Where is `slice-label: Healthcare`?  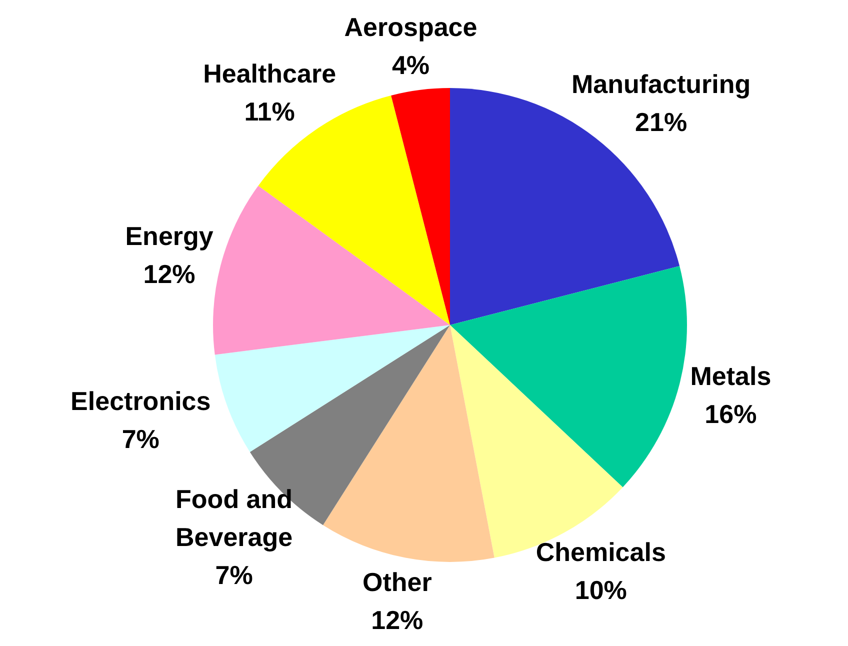 slice-label: Healthcare is located at coordinates (269, 73).